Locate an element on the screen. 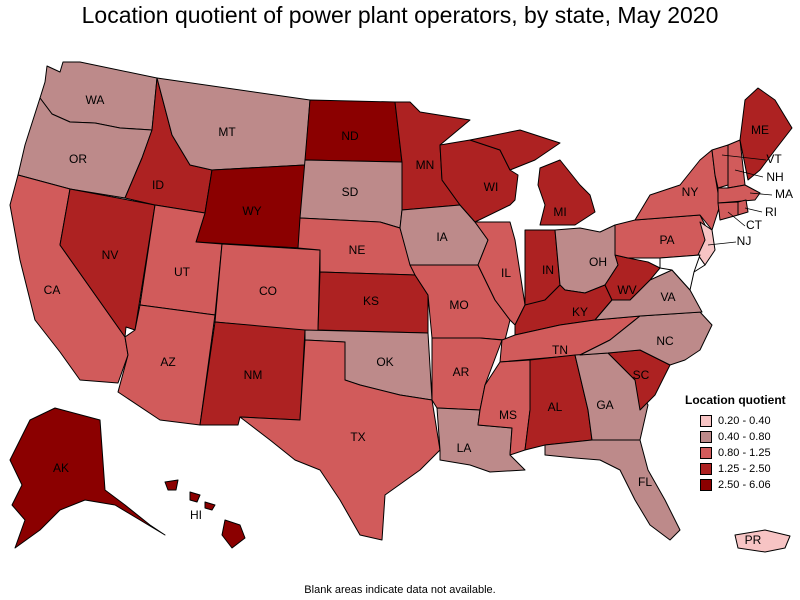 The image size is (800, 600). label-HI: HI is located at coordinates (196, 515).